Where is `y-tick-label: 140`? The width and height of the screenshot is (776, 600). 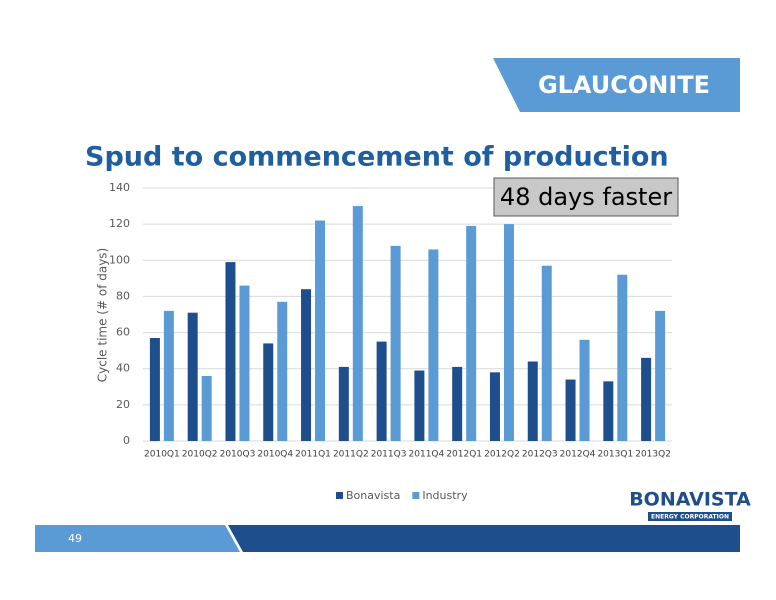 y-tick-label: 140 is located at coordinates (119, 187).